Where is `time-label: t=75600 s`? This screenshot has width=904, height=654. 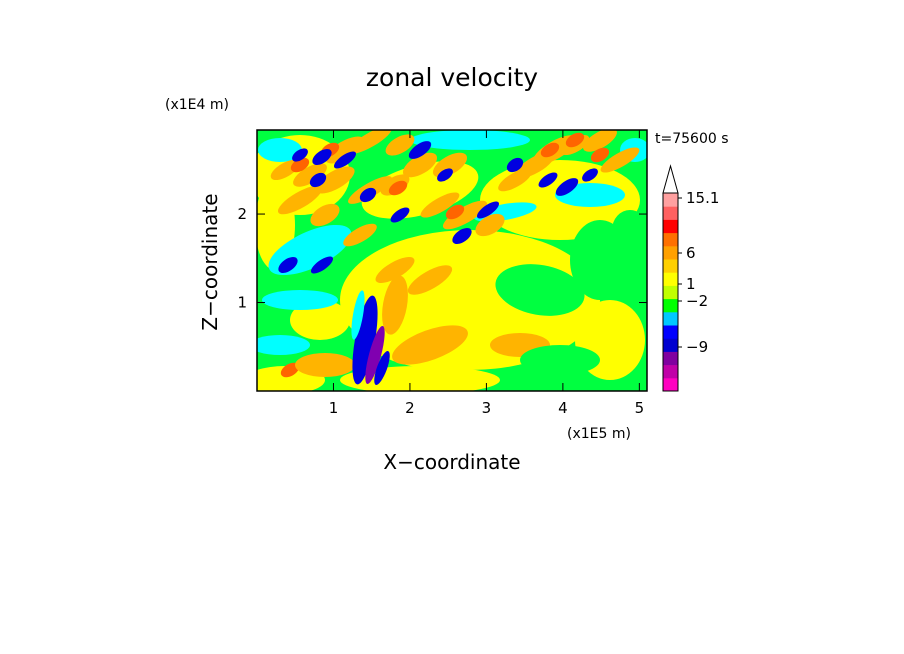 time-label: t=75600 s is located at coordinates (692, 139).